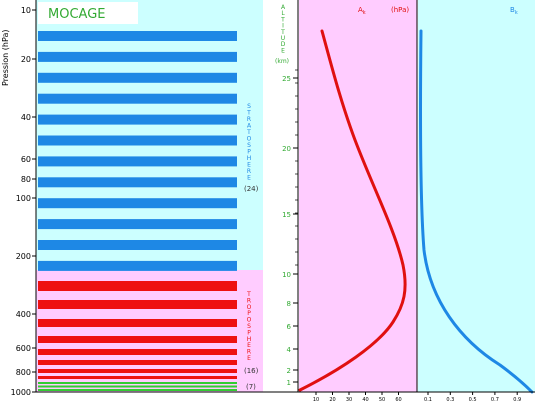  Describe the element at coordinates (283, 38) in the screenshot. I see `altitude-label-letter: U` at that location.